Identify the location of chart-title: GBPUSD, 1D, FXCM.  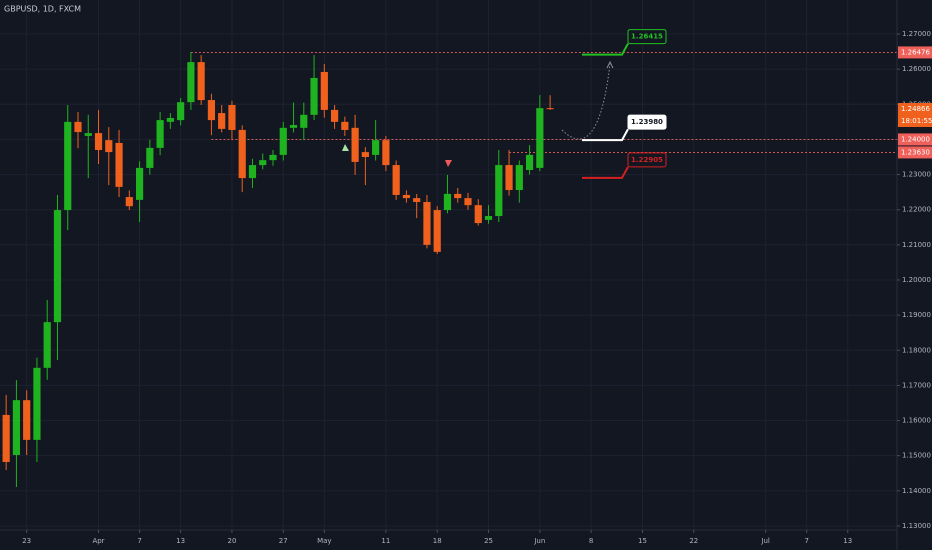
(42, 9).